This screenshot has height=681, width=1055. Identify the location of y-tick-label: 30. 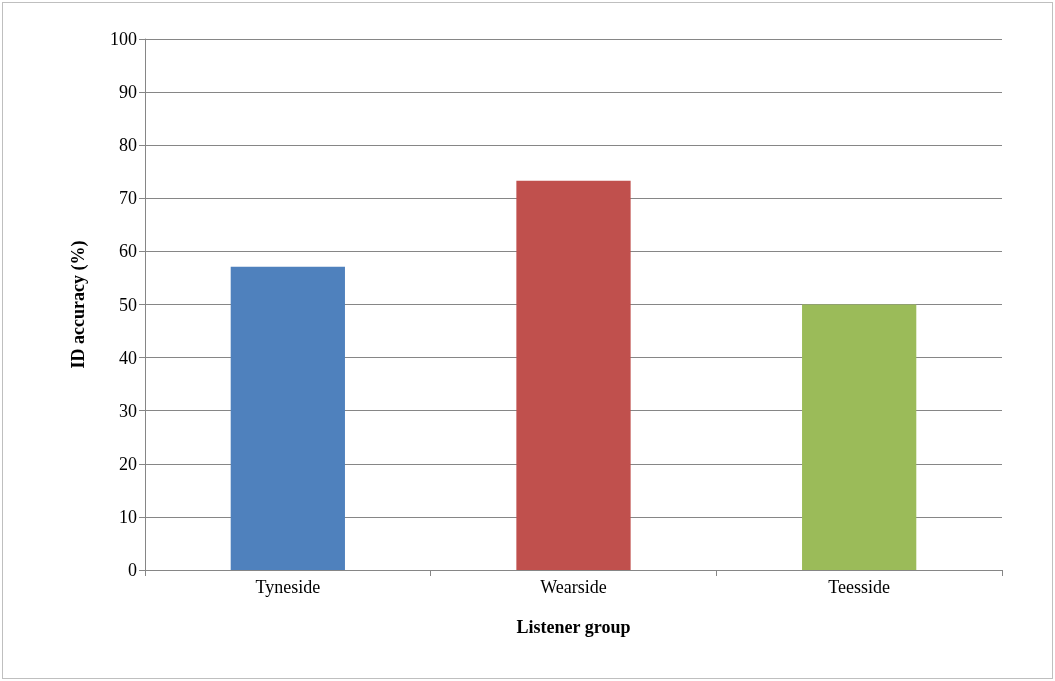
(128, 410).